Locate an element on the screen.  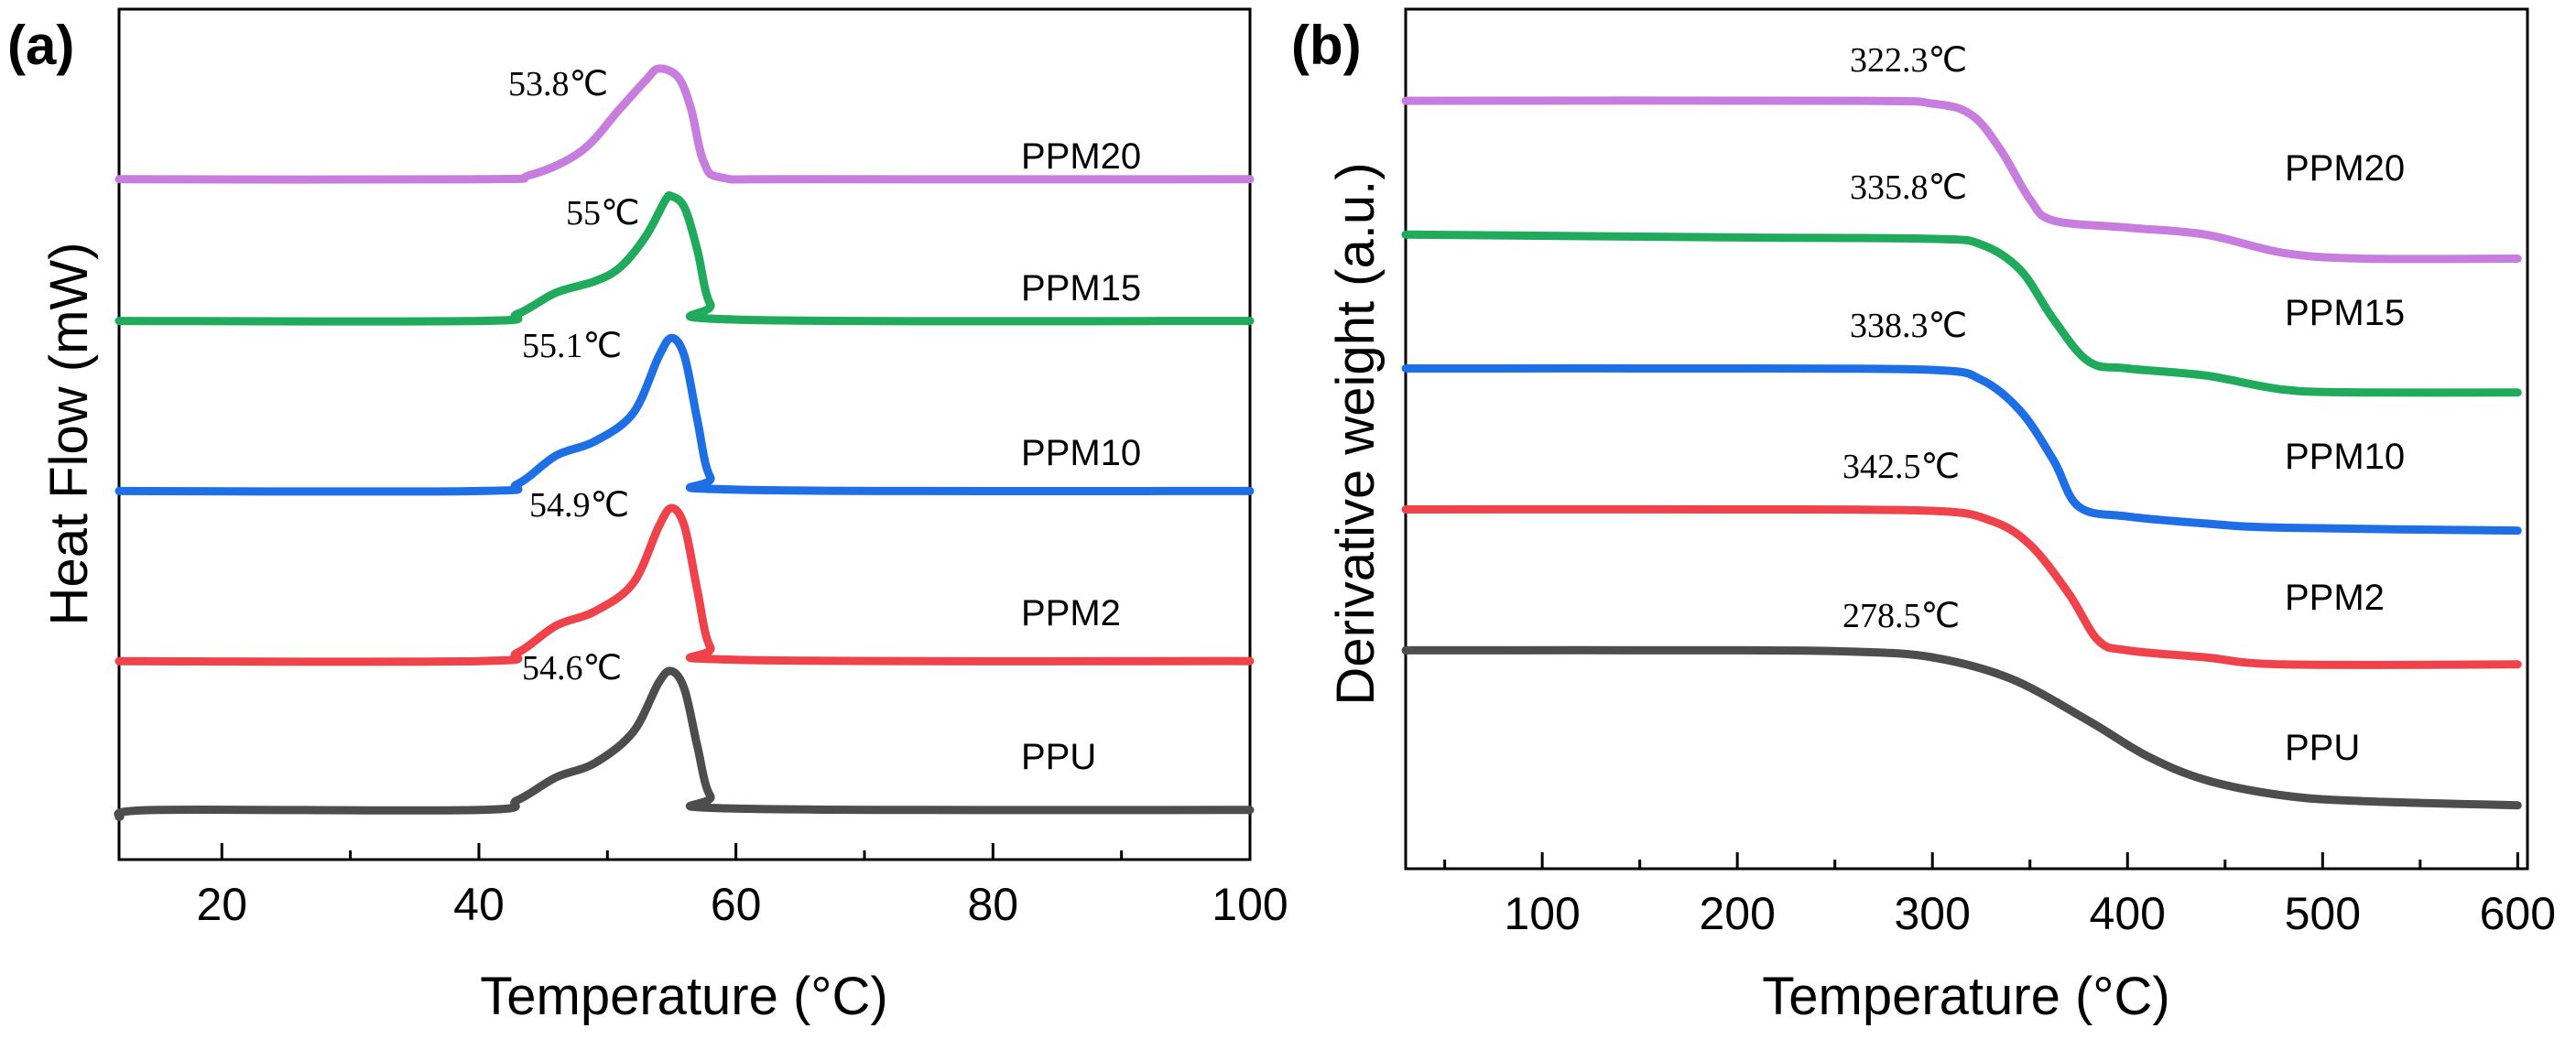
x-tick-label: 600 is located at coordinates (2518, 914).